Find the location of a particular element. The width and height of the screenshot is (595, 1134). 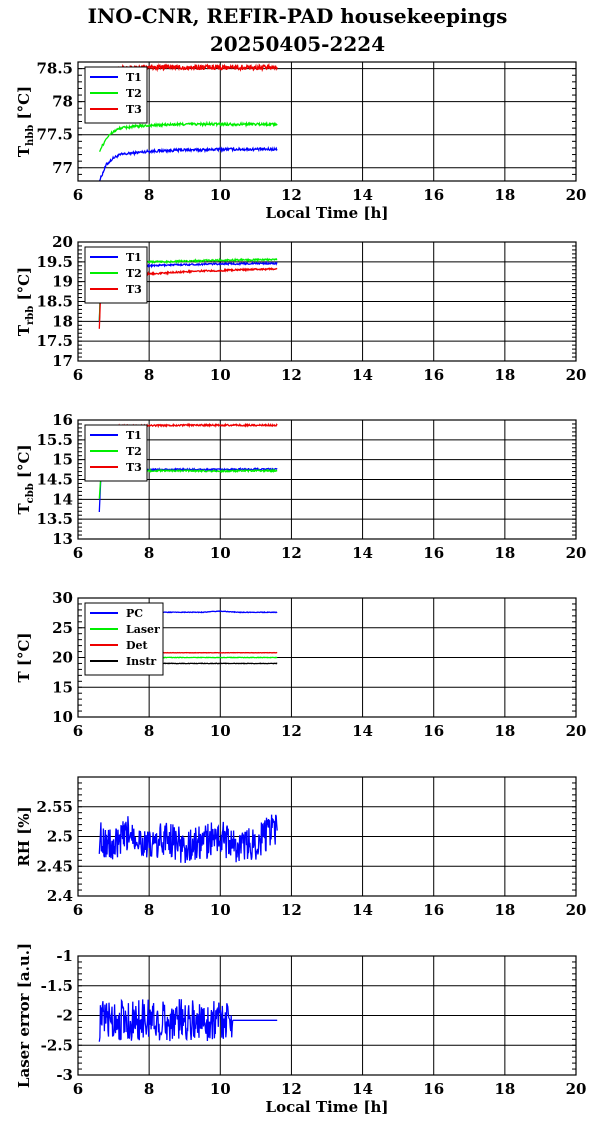

legend-label-t1: T1 is located at coordinates (134, 257).